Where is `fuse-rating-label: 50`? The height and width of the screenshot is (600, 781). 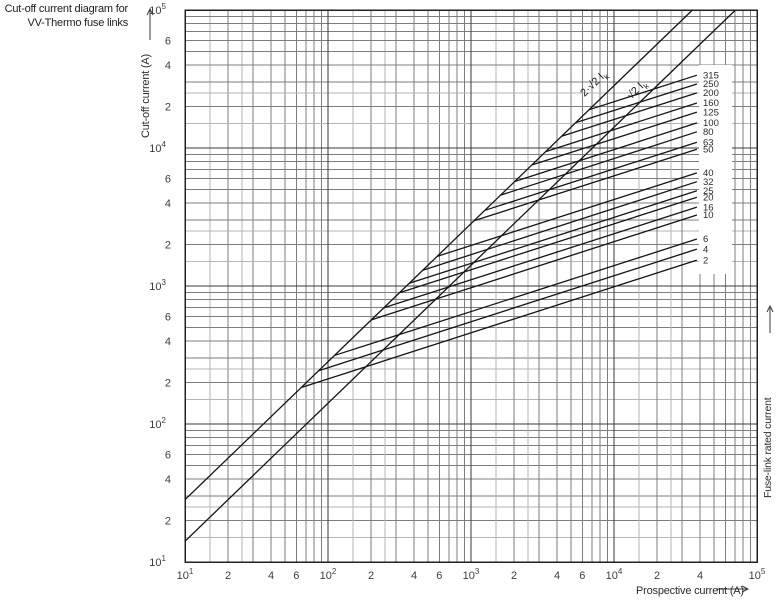
fuse-rating-label: 50 is located at coordinates (708, 149).